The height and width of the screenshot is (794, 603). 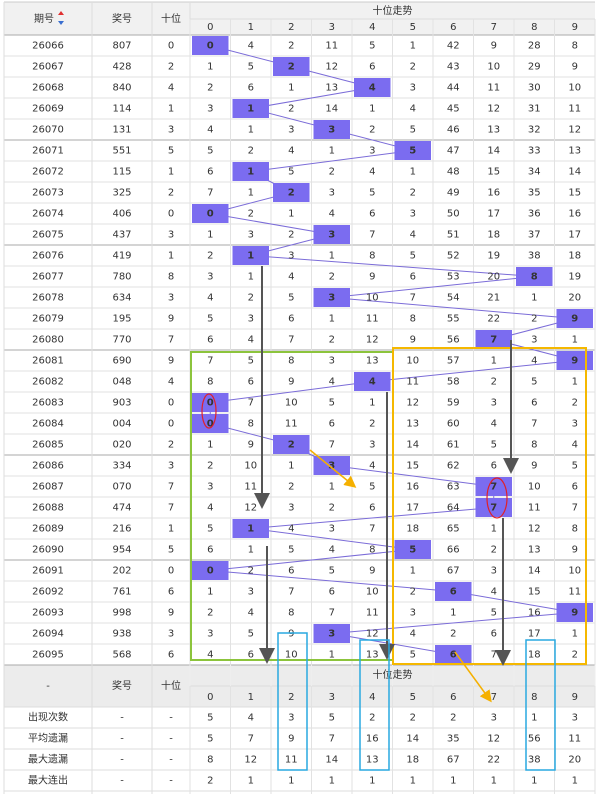 I want to click on footer-digit: 2, so click(x=291, y=697).